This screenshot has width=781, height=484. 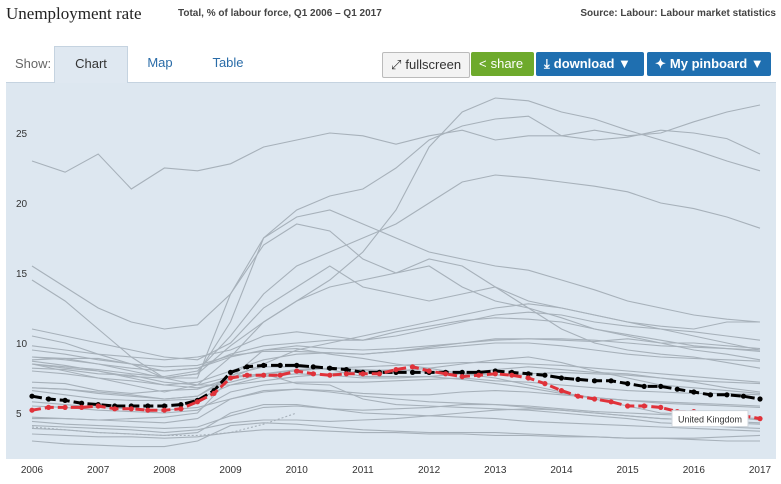 What do you see at coordinates (502, 64) in the screenshot?
I see `share-button: < share` at bounding box center [502, 64].